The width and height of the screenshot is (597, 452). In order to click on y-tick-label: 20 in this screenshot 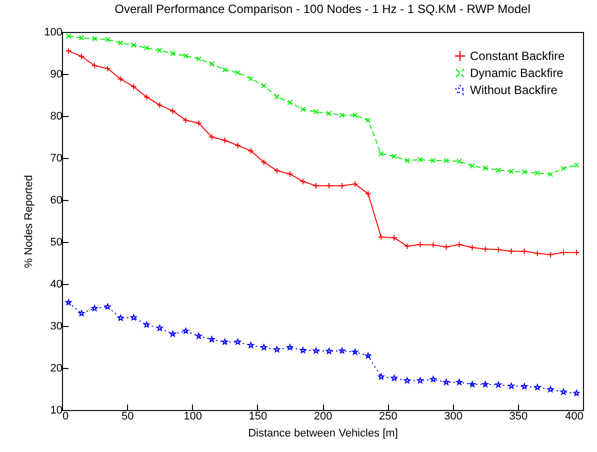, I will do `click(56, 368)`.